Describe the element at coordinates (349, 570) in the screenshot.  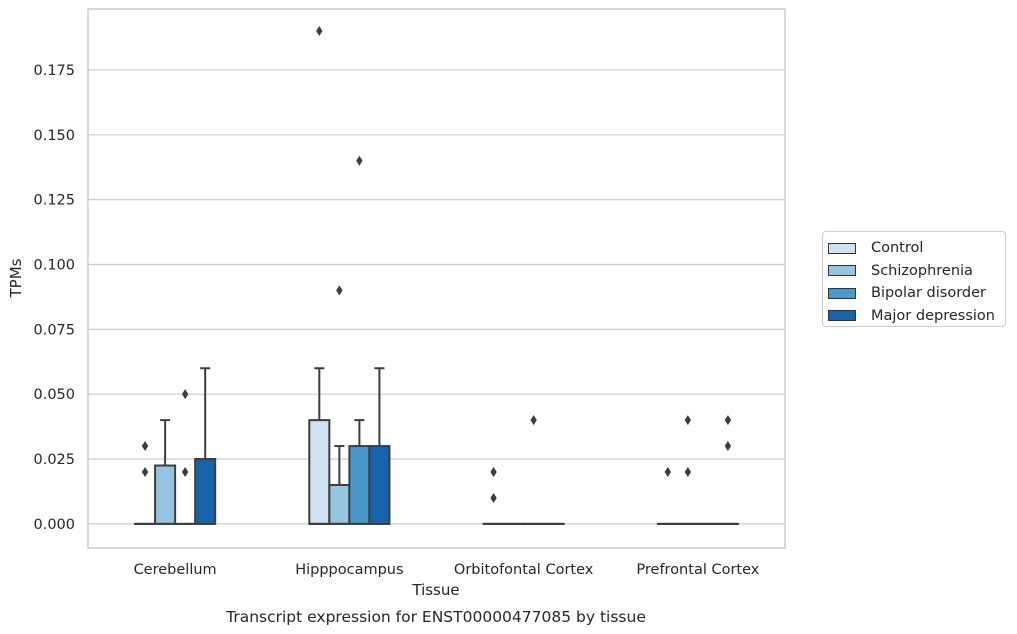
I see `x-tick-label: Hipppocampus` at that location.